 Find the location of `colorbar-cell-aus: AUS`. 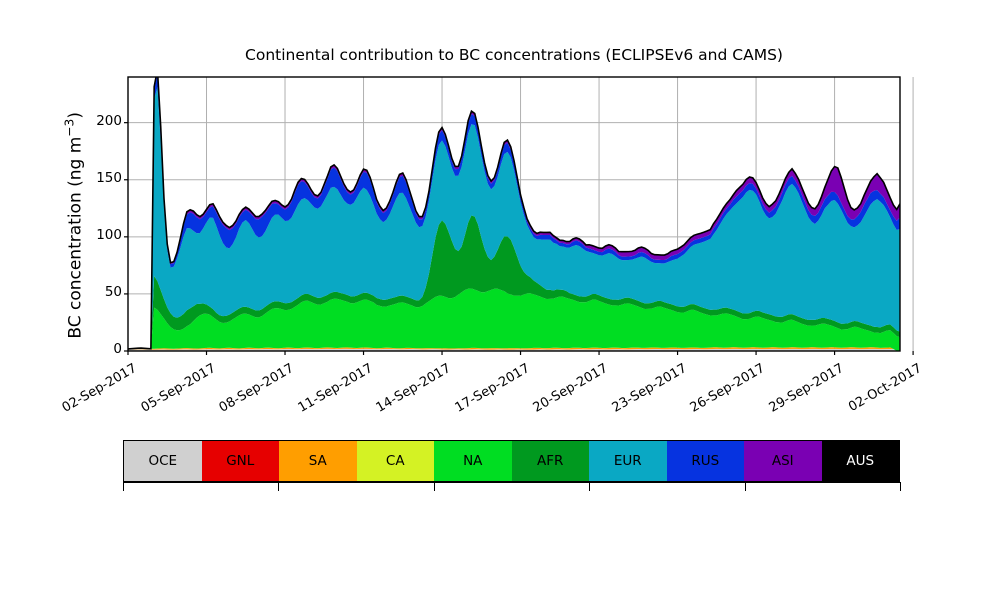

colorbar-cell-aus: AUS is located at coordinates (860, 461).